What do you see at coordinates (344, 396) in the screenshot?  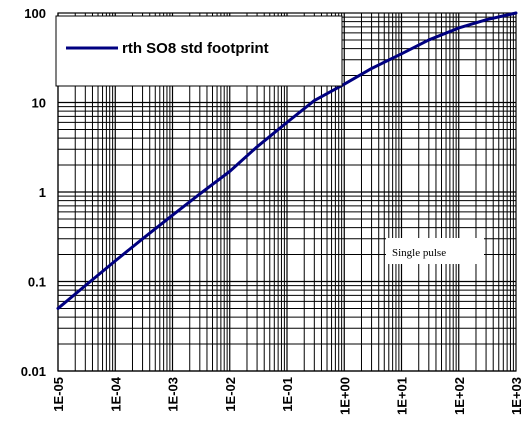 I see `x-tick-label: 1E+00` at bounding box center [344, 396].